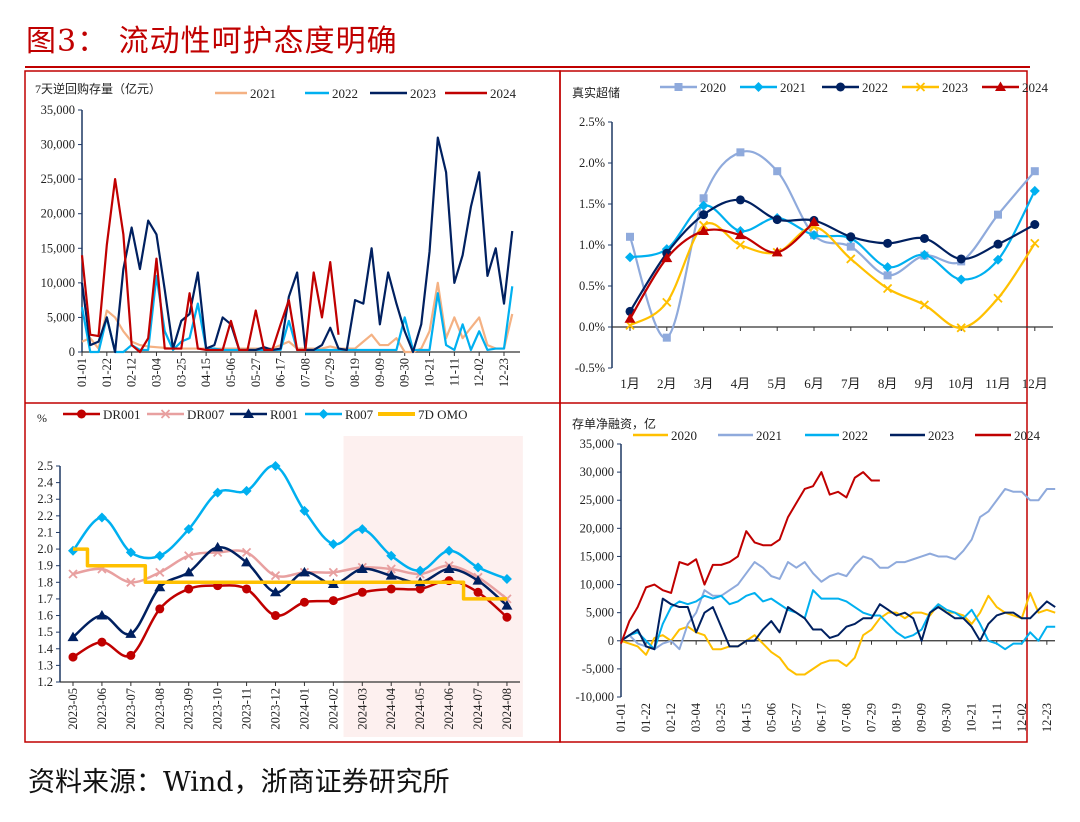 This screenshot has width=1080, height=822. I want to click on legend-item: 2021, so click(773, 87).